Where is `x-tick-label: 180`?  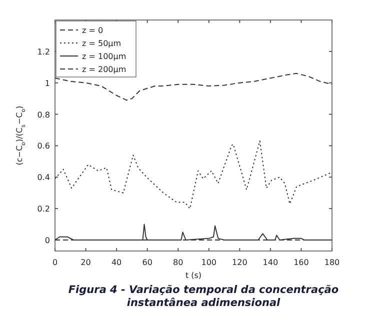 x-tick-label: 180 is located at coordinates (332, 262).